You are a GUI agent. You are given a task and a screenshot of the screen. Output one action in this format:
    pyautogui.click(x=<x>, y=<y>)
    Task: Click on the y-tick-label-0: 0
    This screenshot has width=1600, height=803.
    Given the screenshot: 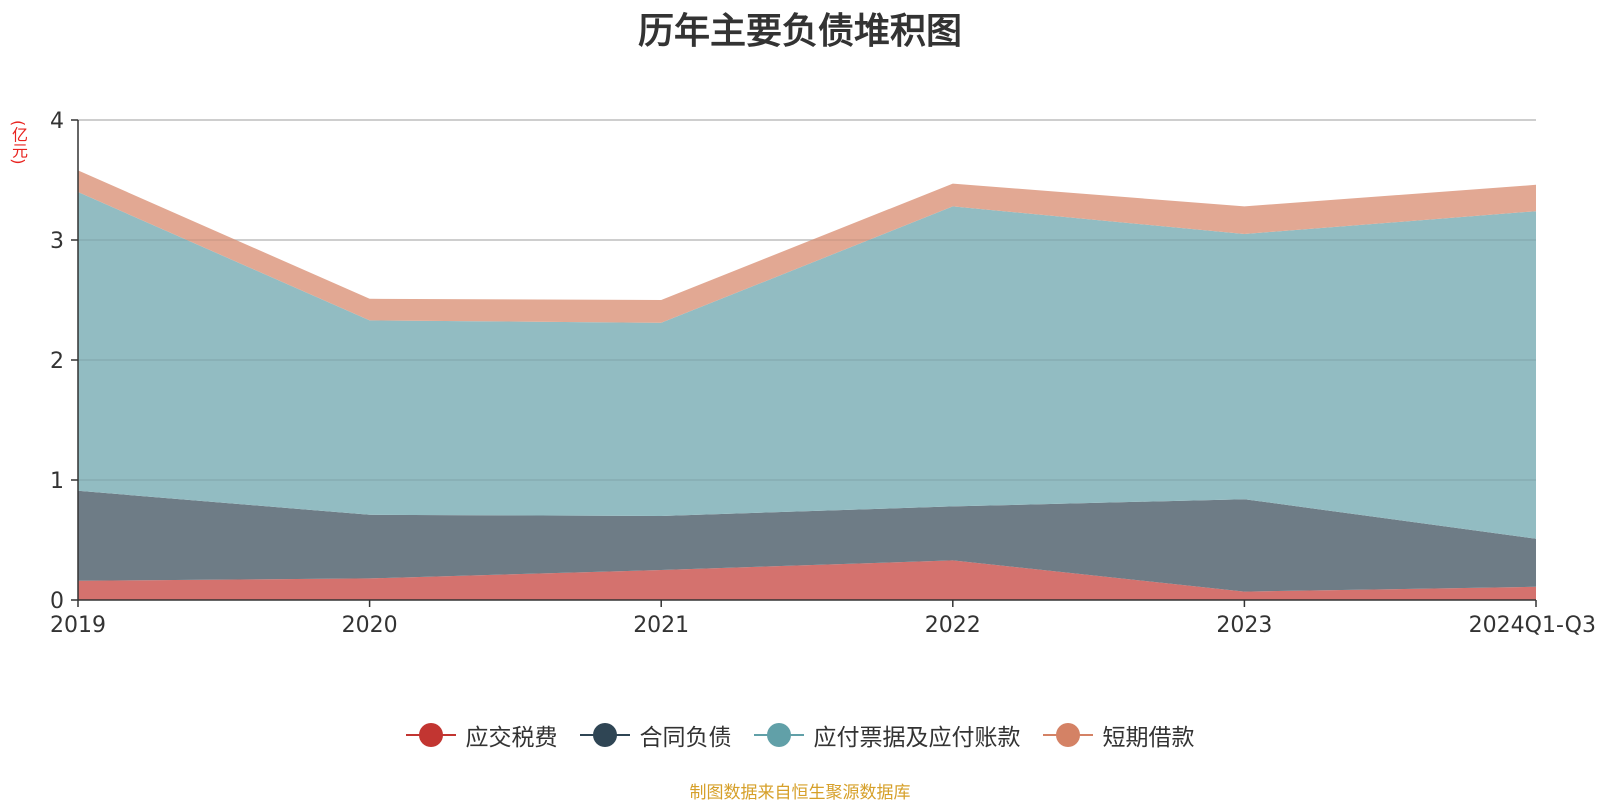 What is the action you would take?
    pyautogui.click(x=57, y=601)
    